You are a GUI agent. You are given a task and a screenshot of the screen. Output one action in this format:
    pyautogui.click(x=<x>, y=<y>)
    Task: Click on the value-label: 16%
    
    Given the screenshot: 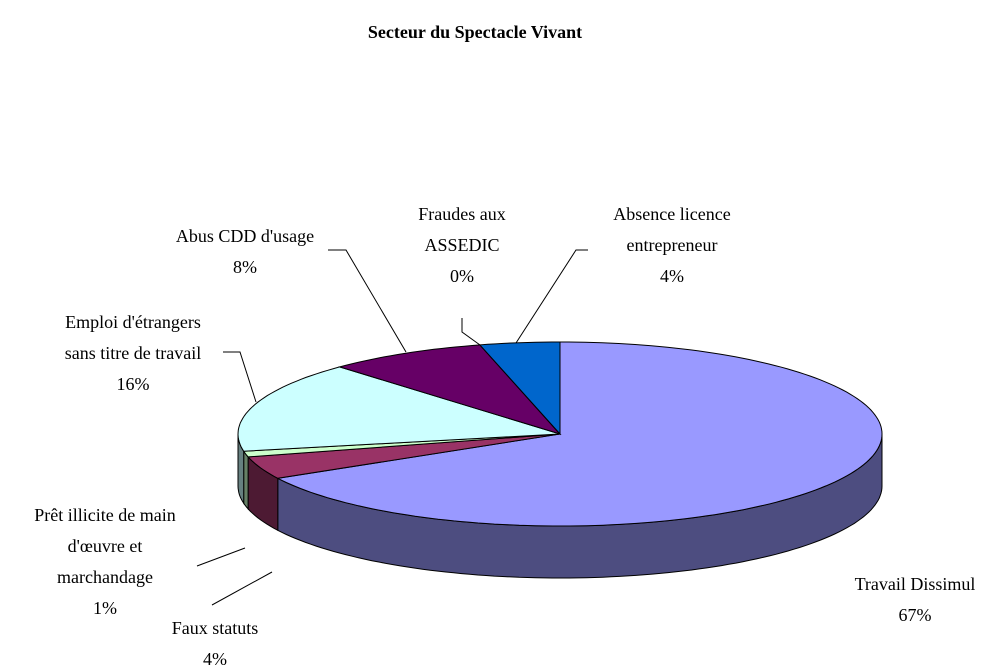 What is the action you would take?
    pyautogui.click(x=133, y=384)
    